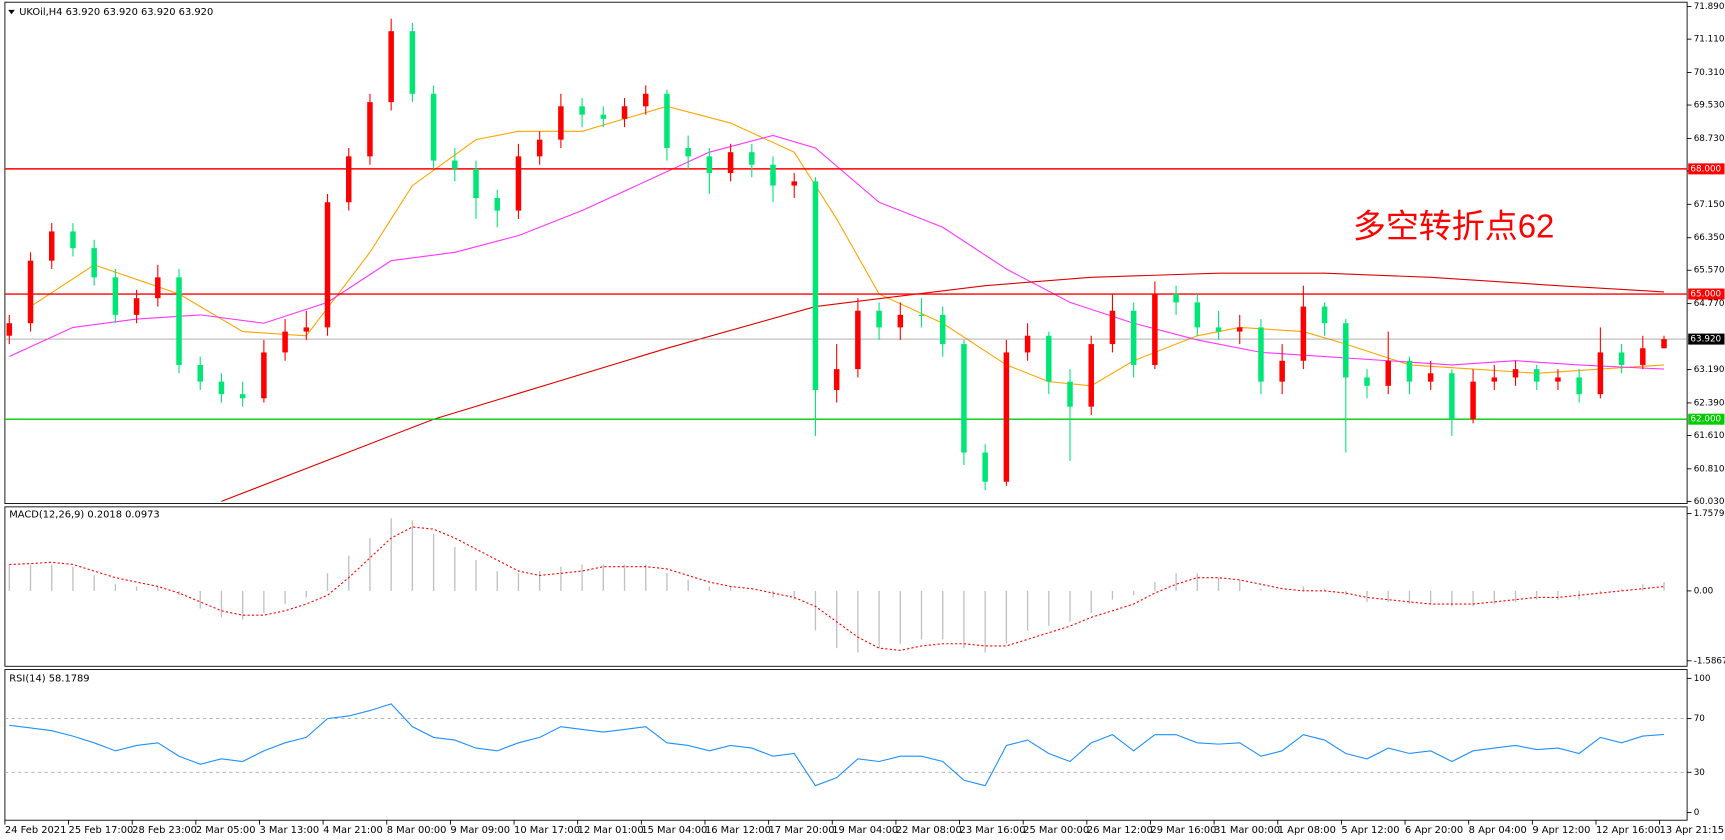  Describe the element at coordinates (11, 12) in the screenshot. I see `menu-arrow` at that location.